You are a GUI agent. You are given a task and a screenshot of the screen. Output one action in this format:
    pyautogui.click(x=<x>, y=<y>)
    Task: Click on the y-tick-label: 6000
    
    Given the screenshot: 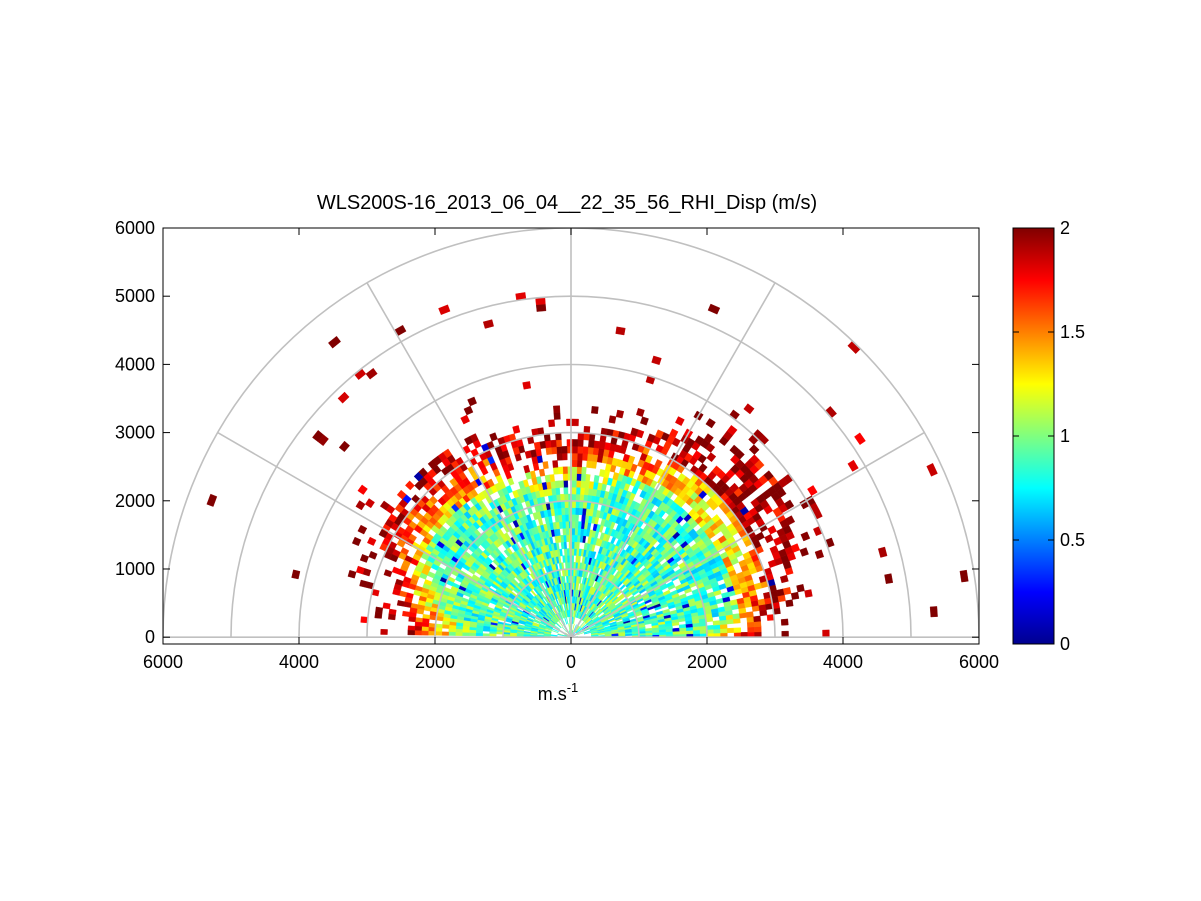 What is the action you would take?
    pyautogui.click(x=135, y=228)
    